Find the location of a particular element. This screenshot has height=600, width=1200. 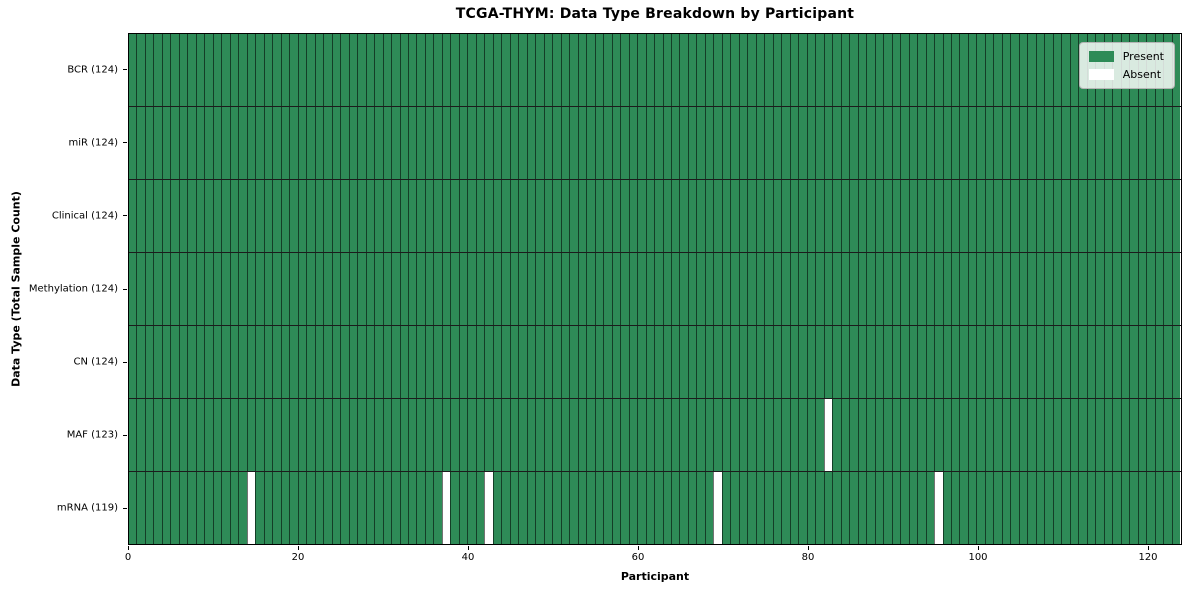

legend-entry-present: Present is located at coordinates (1126, 56).